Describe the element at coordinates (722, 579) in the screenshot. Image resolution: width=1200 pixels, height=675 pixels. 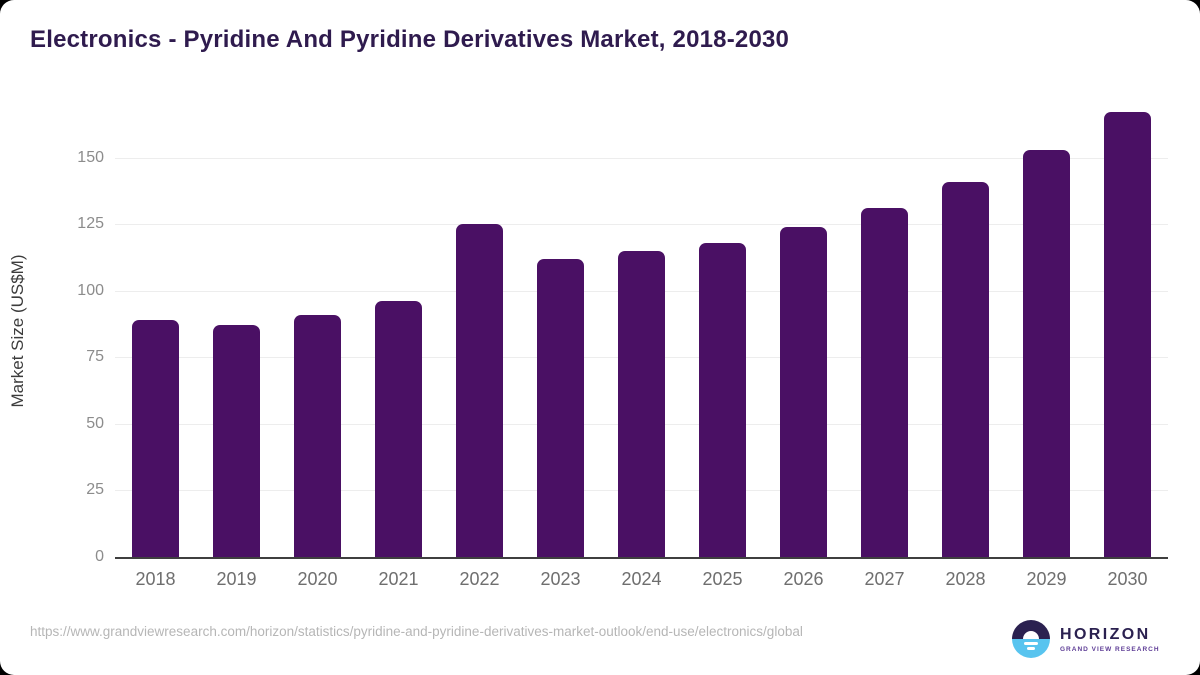
I see `x-tick-label: 2025` at that location.